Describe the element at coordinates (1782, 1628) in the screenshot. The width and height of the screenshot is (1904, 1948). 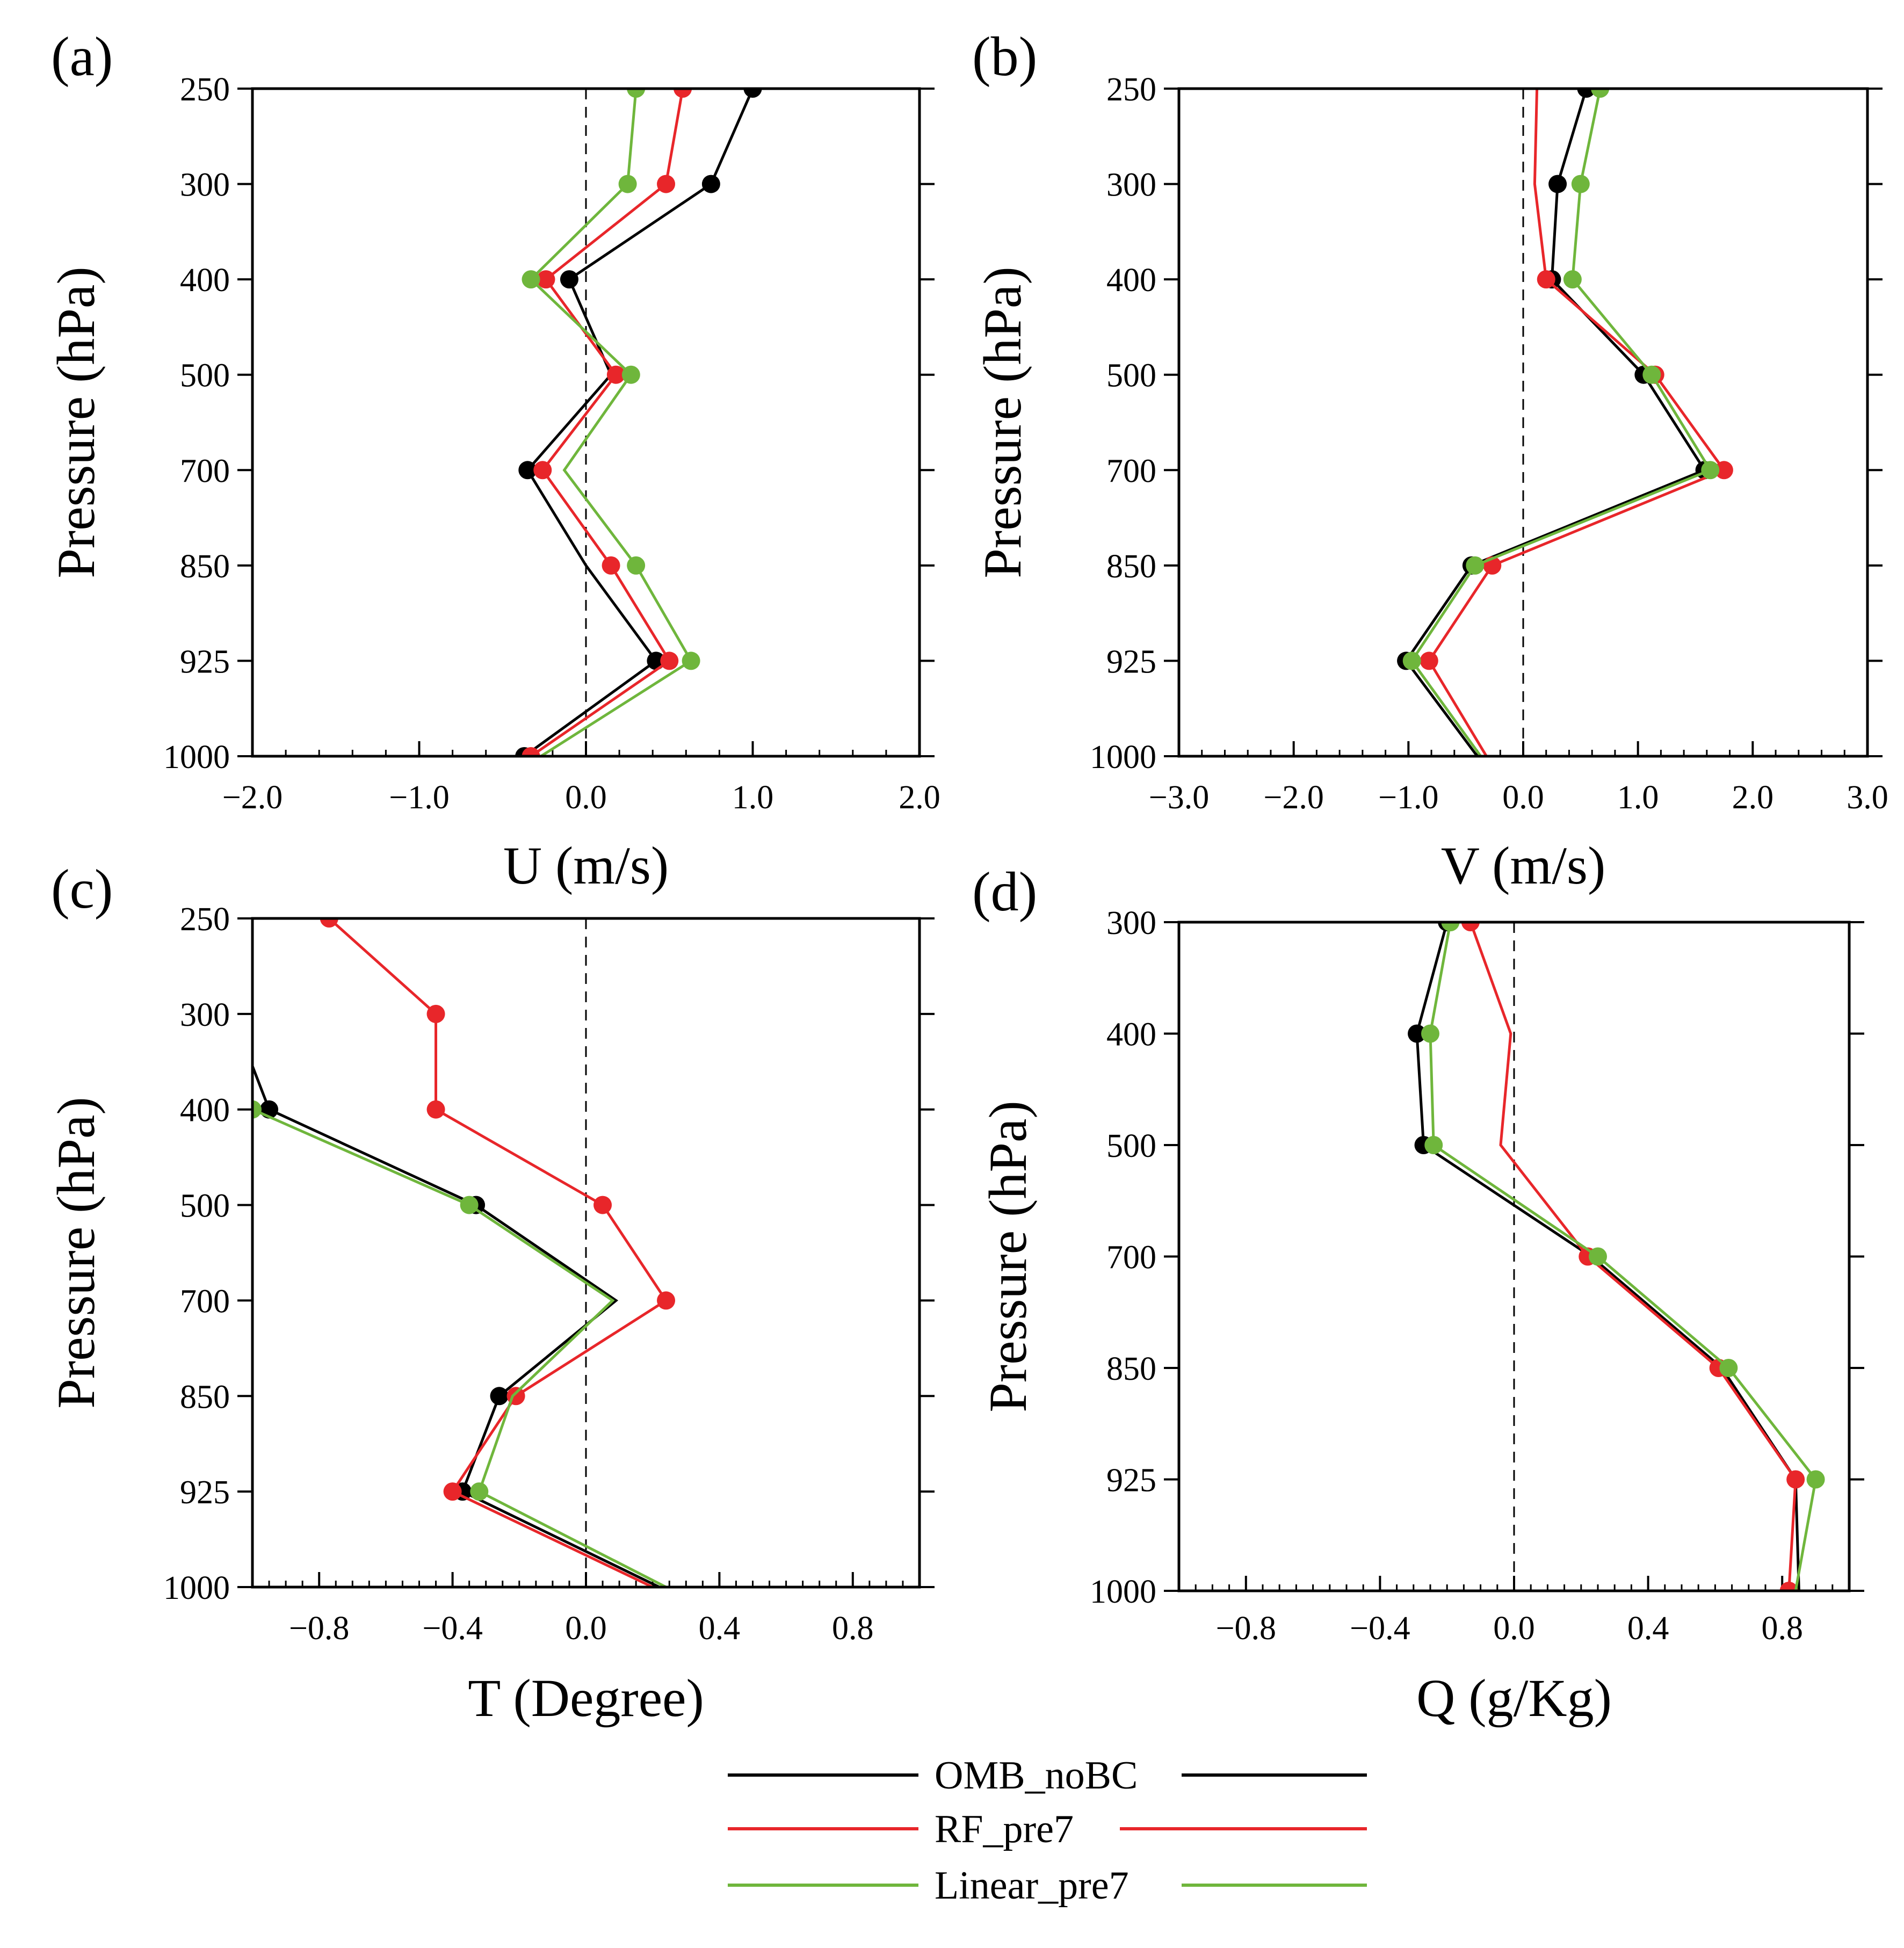
I see `panel-d-x-tick-label: 0.8` at that location.